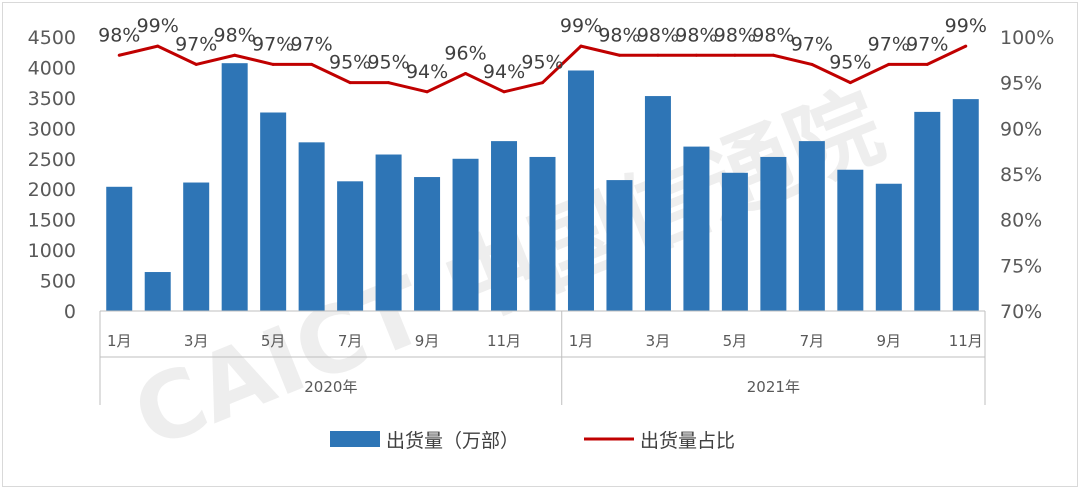  Describe the element at coordinates (196, 44) in the screenshot. I see `share-data-label-3: 97%` at that location.